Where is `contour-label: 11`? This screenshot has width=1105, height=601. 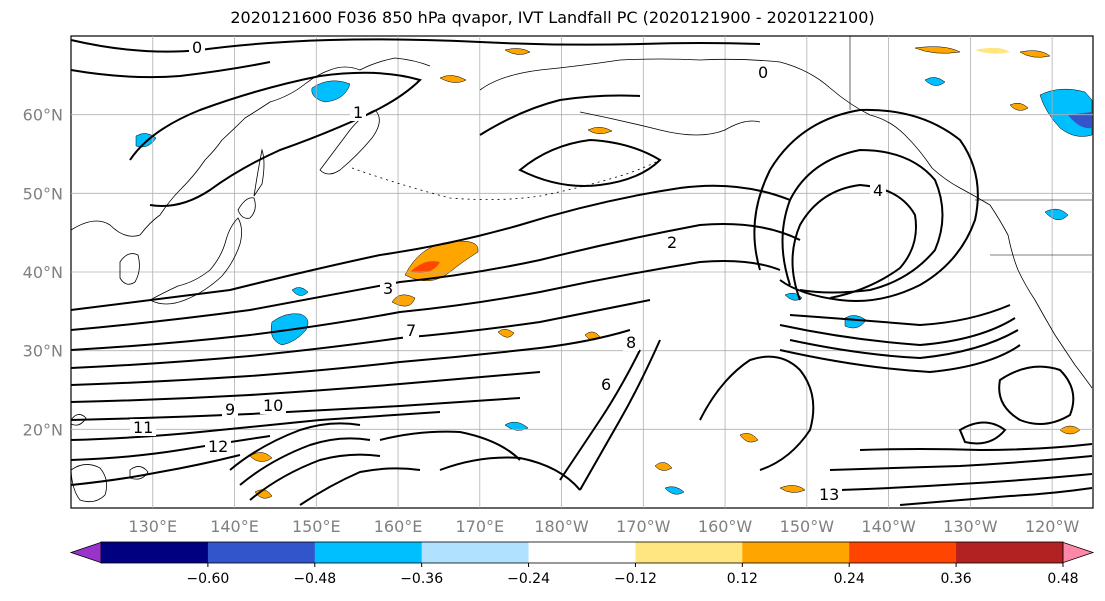 contour-label: 11 is located at coordinates (143, 427).